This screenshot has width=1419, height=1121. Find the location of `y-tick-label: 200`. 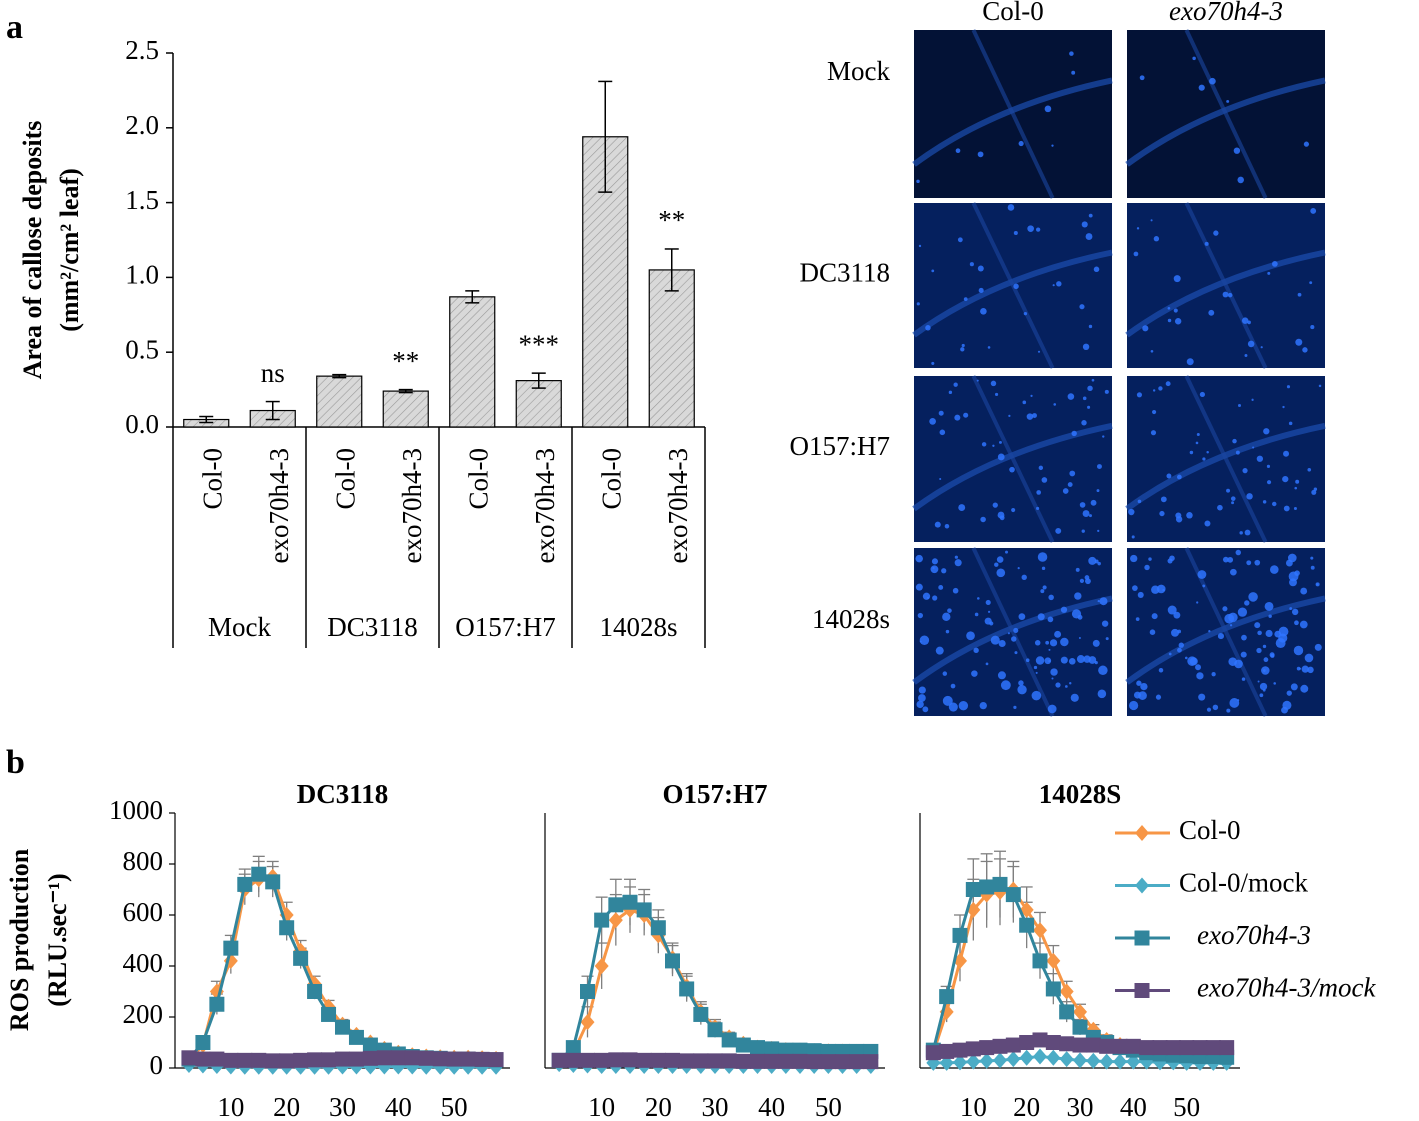

y-tick-label: 200 is located at coordinates (143, 1014).